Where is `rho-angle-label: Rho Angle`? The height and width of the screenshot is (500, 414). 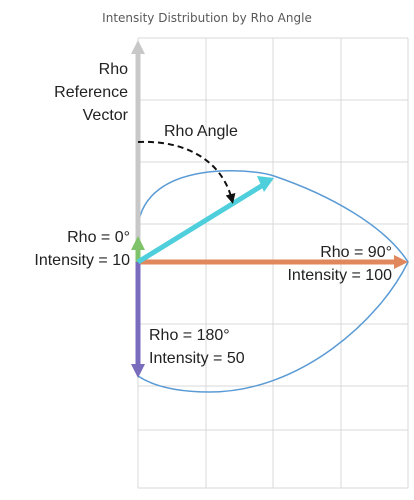 rho-angle-label: Rho Angle is located at coordinates (201, 131).